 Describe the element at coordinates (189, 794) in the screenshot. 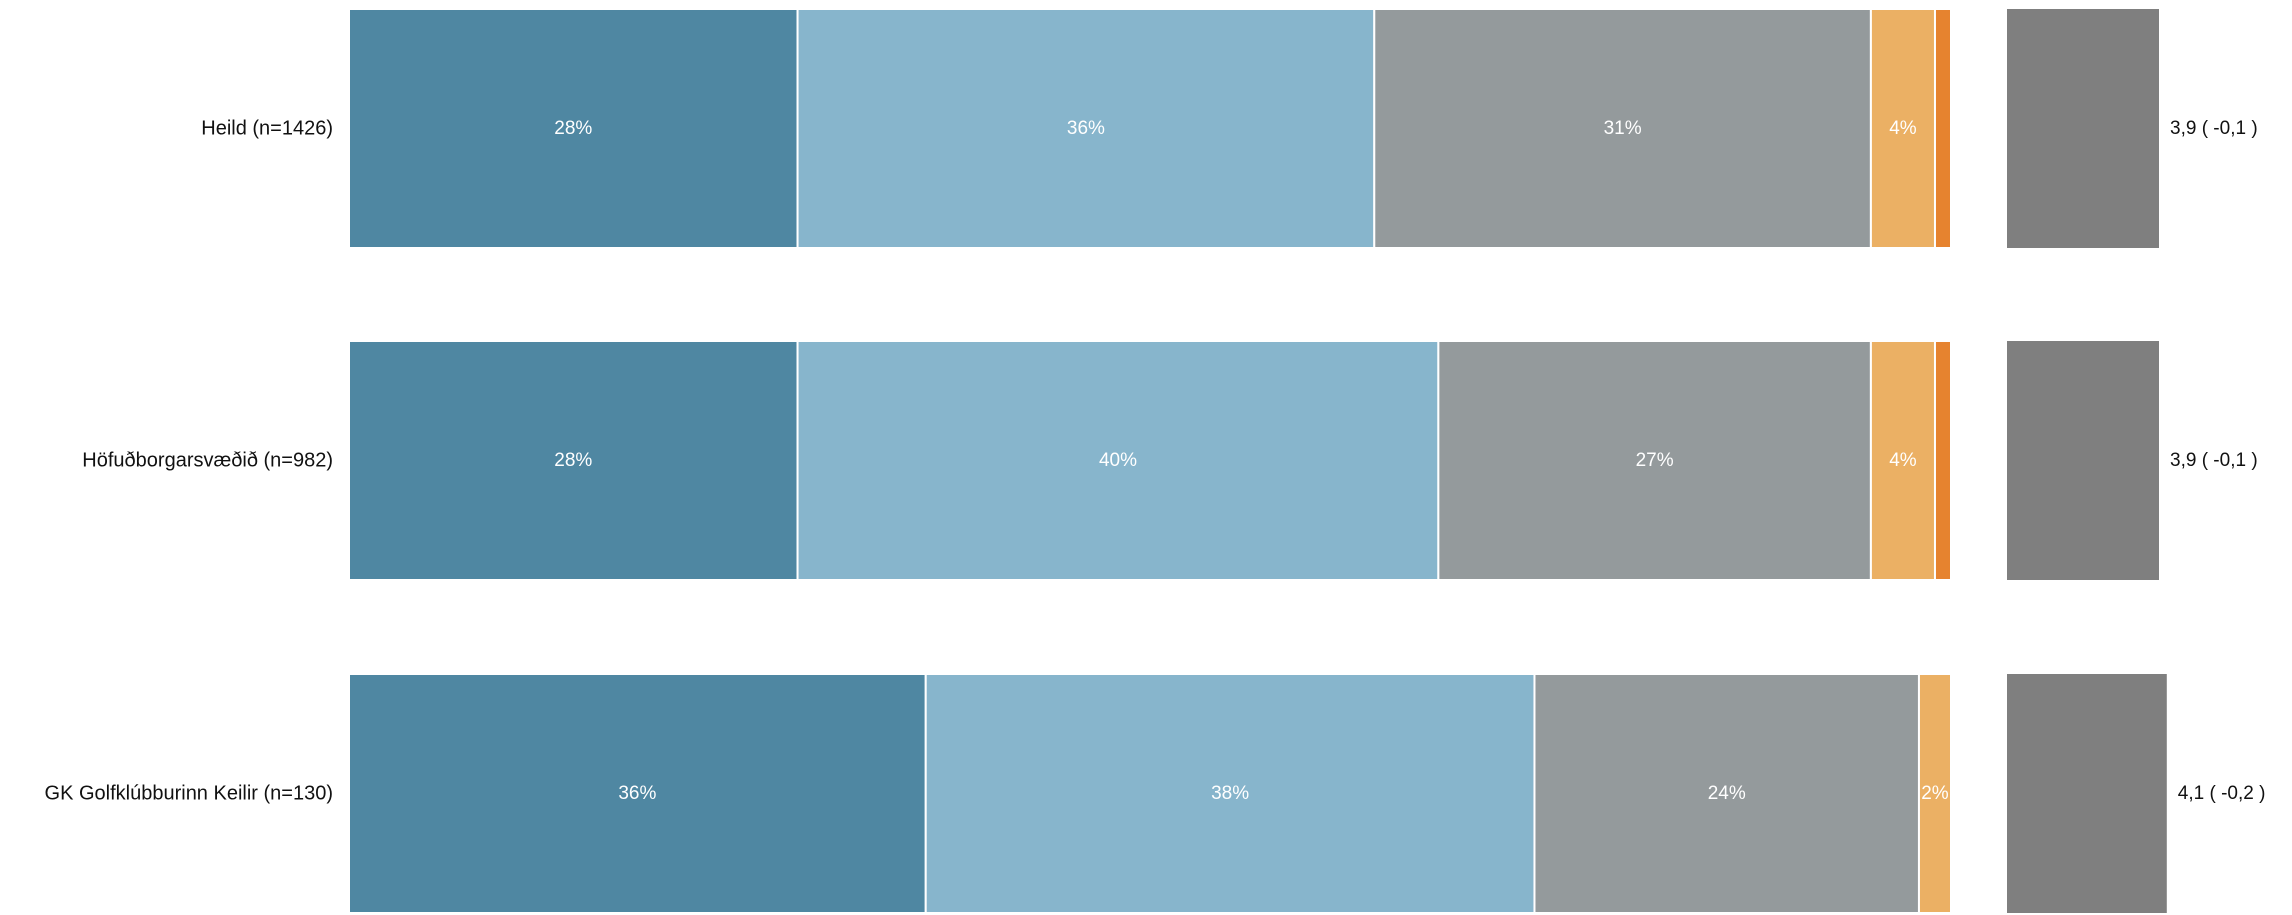

I see `row-label: GK Golfklúbburinn Keilir (n=130)` at that location.